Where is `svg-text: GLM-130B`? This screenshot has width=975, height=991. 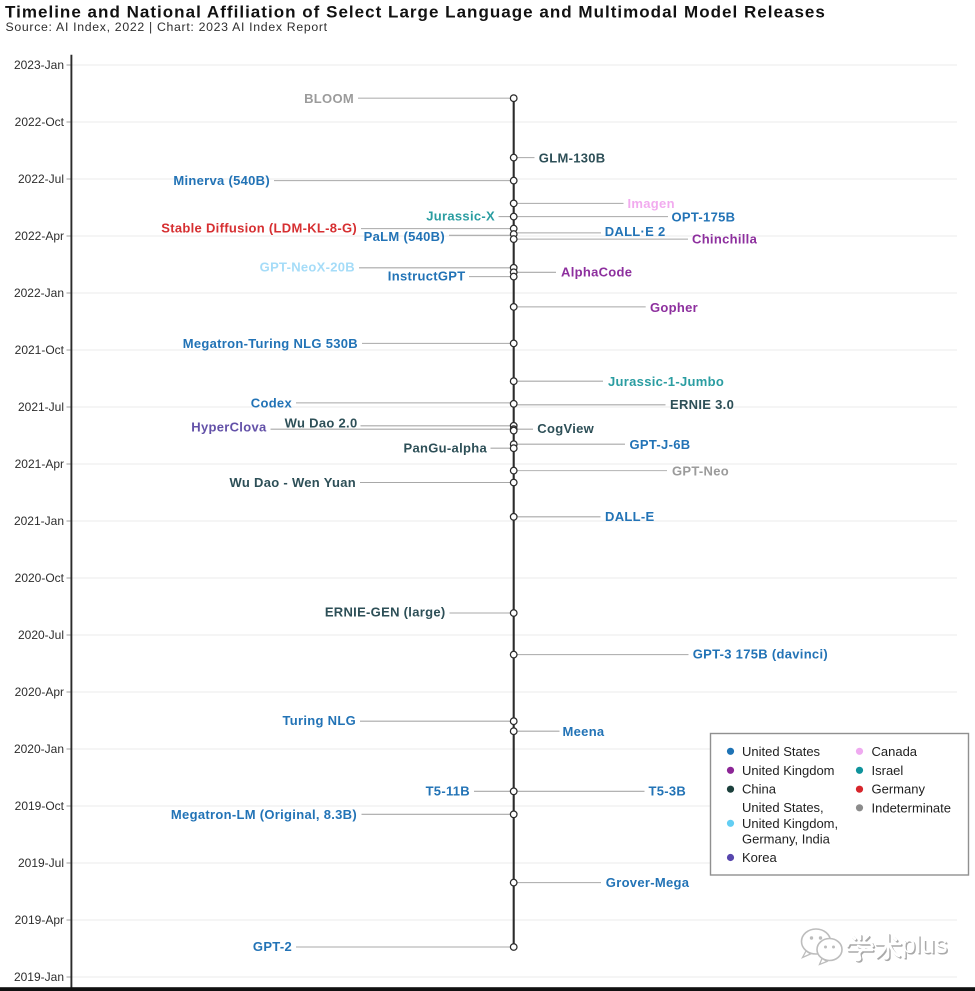
svg-text: GLM-130B is located at coordinates (572, 157).